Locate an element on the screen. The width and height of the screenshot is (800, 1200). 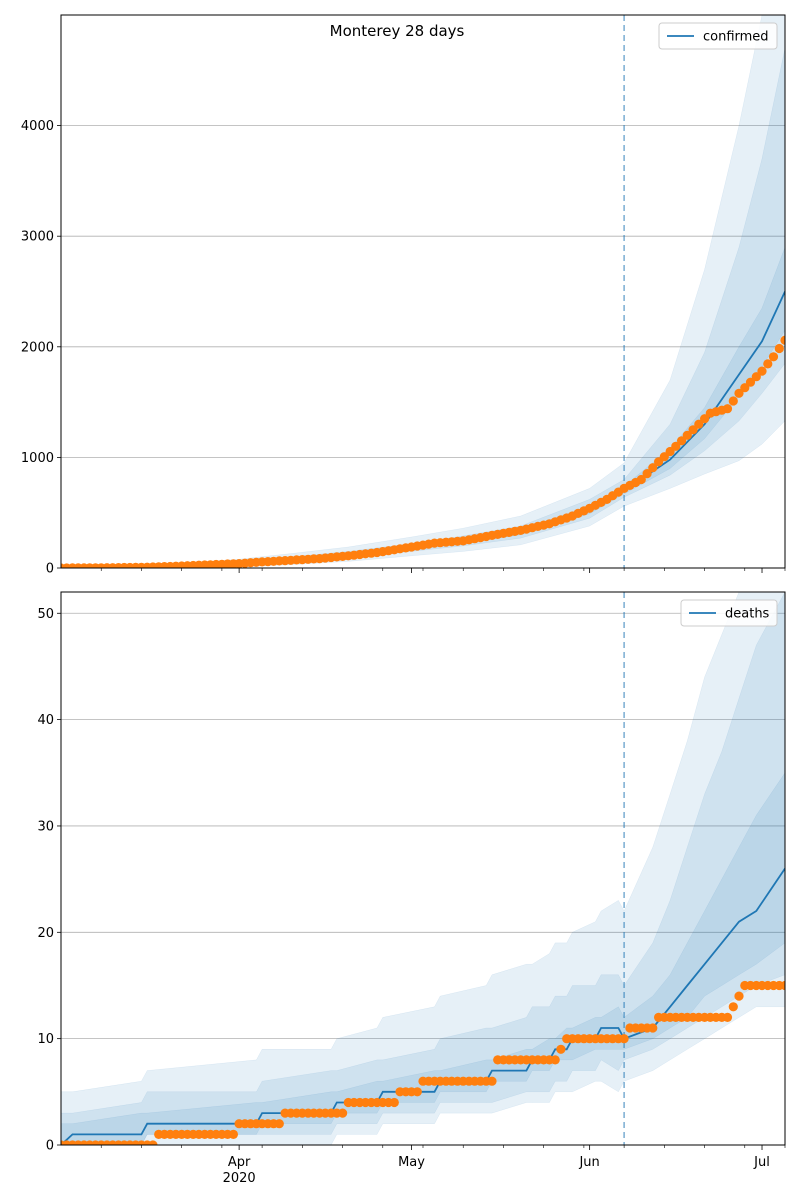
y-tick-label: 50 is located at coordinates (45, 614).